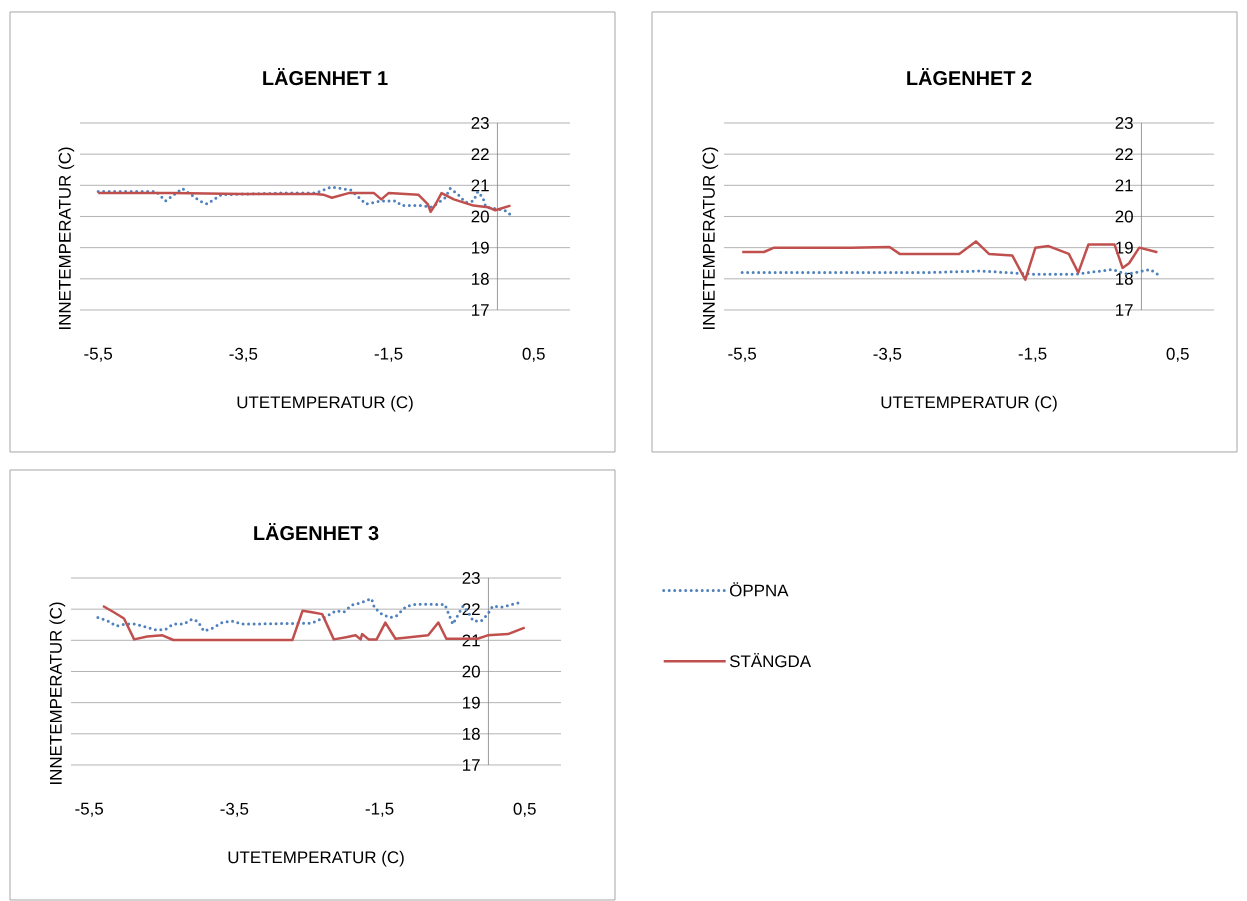  What do you see at coordinates (969, 76) in the screenshot?
I see `chart-title: LÄGENHET 2` at bounding box center [969, 76].